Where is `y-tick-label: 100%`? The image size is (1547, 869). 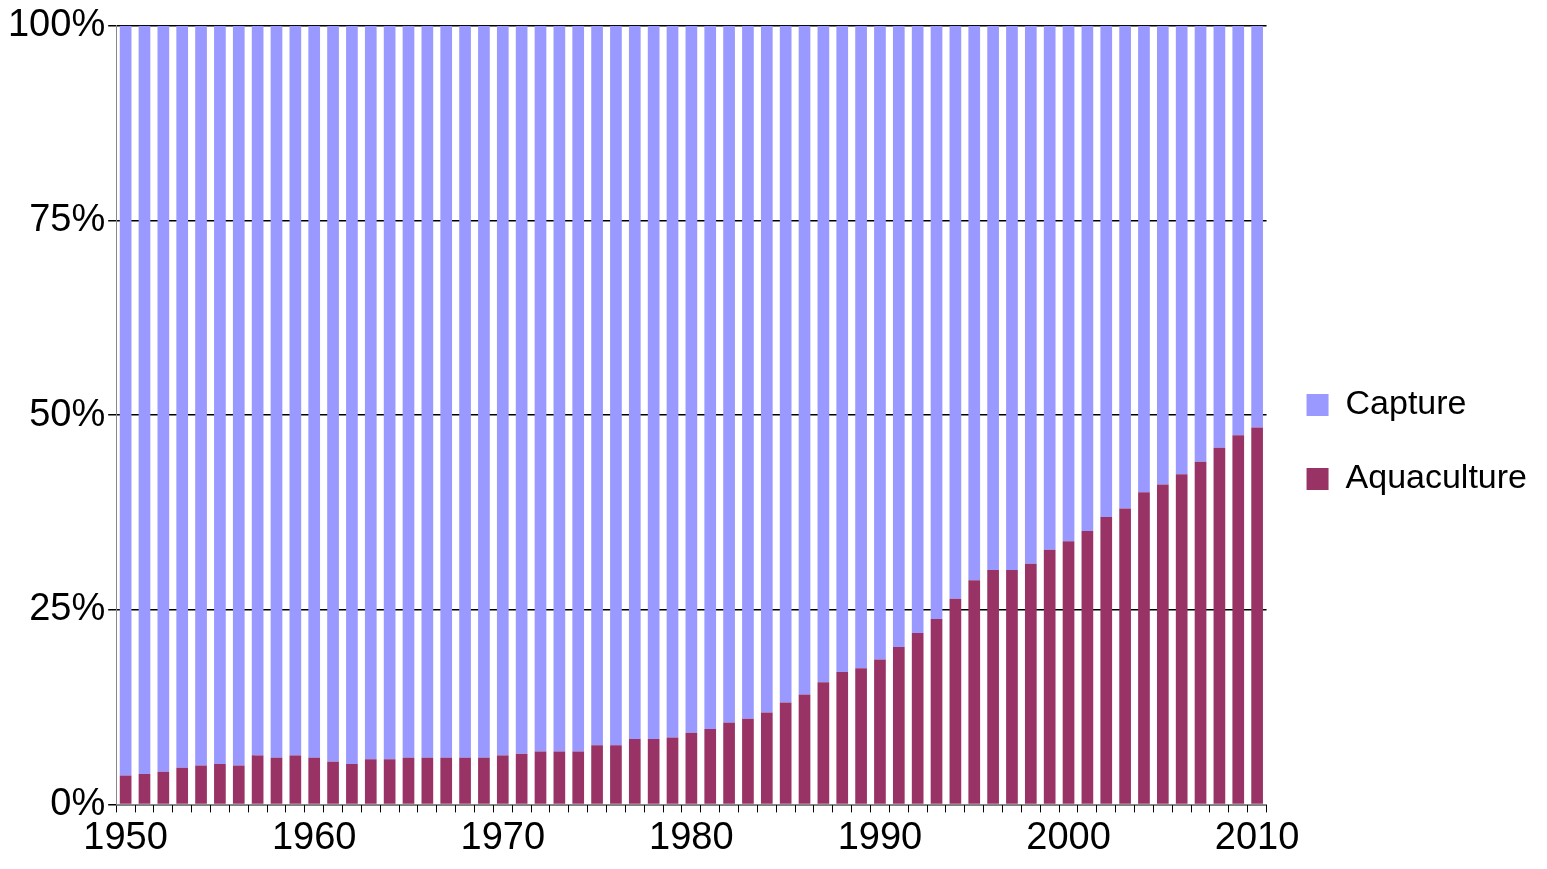 y-tick-label: 100% is located at coordinates (56, 23).